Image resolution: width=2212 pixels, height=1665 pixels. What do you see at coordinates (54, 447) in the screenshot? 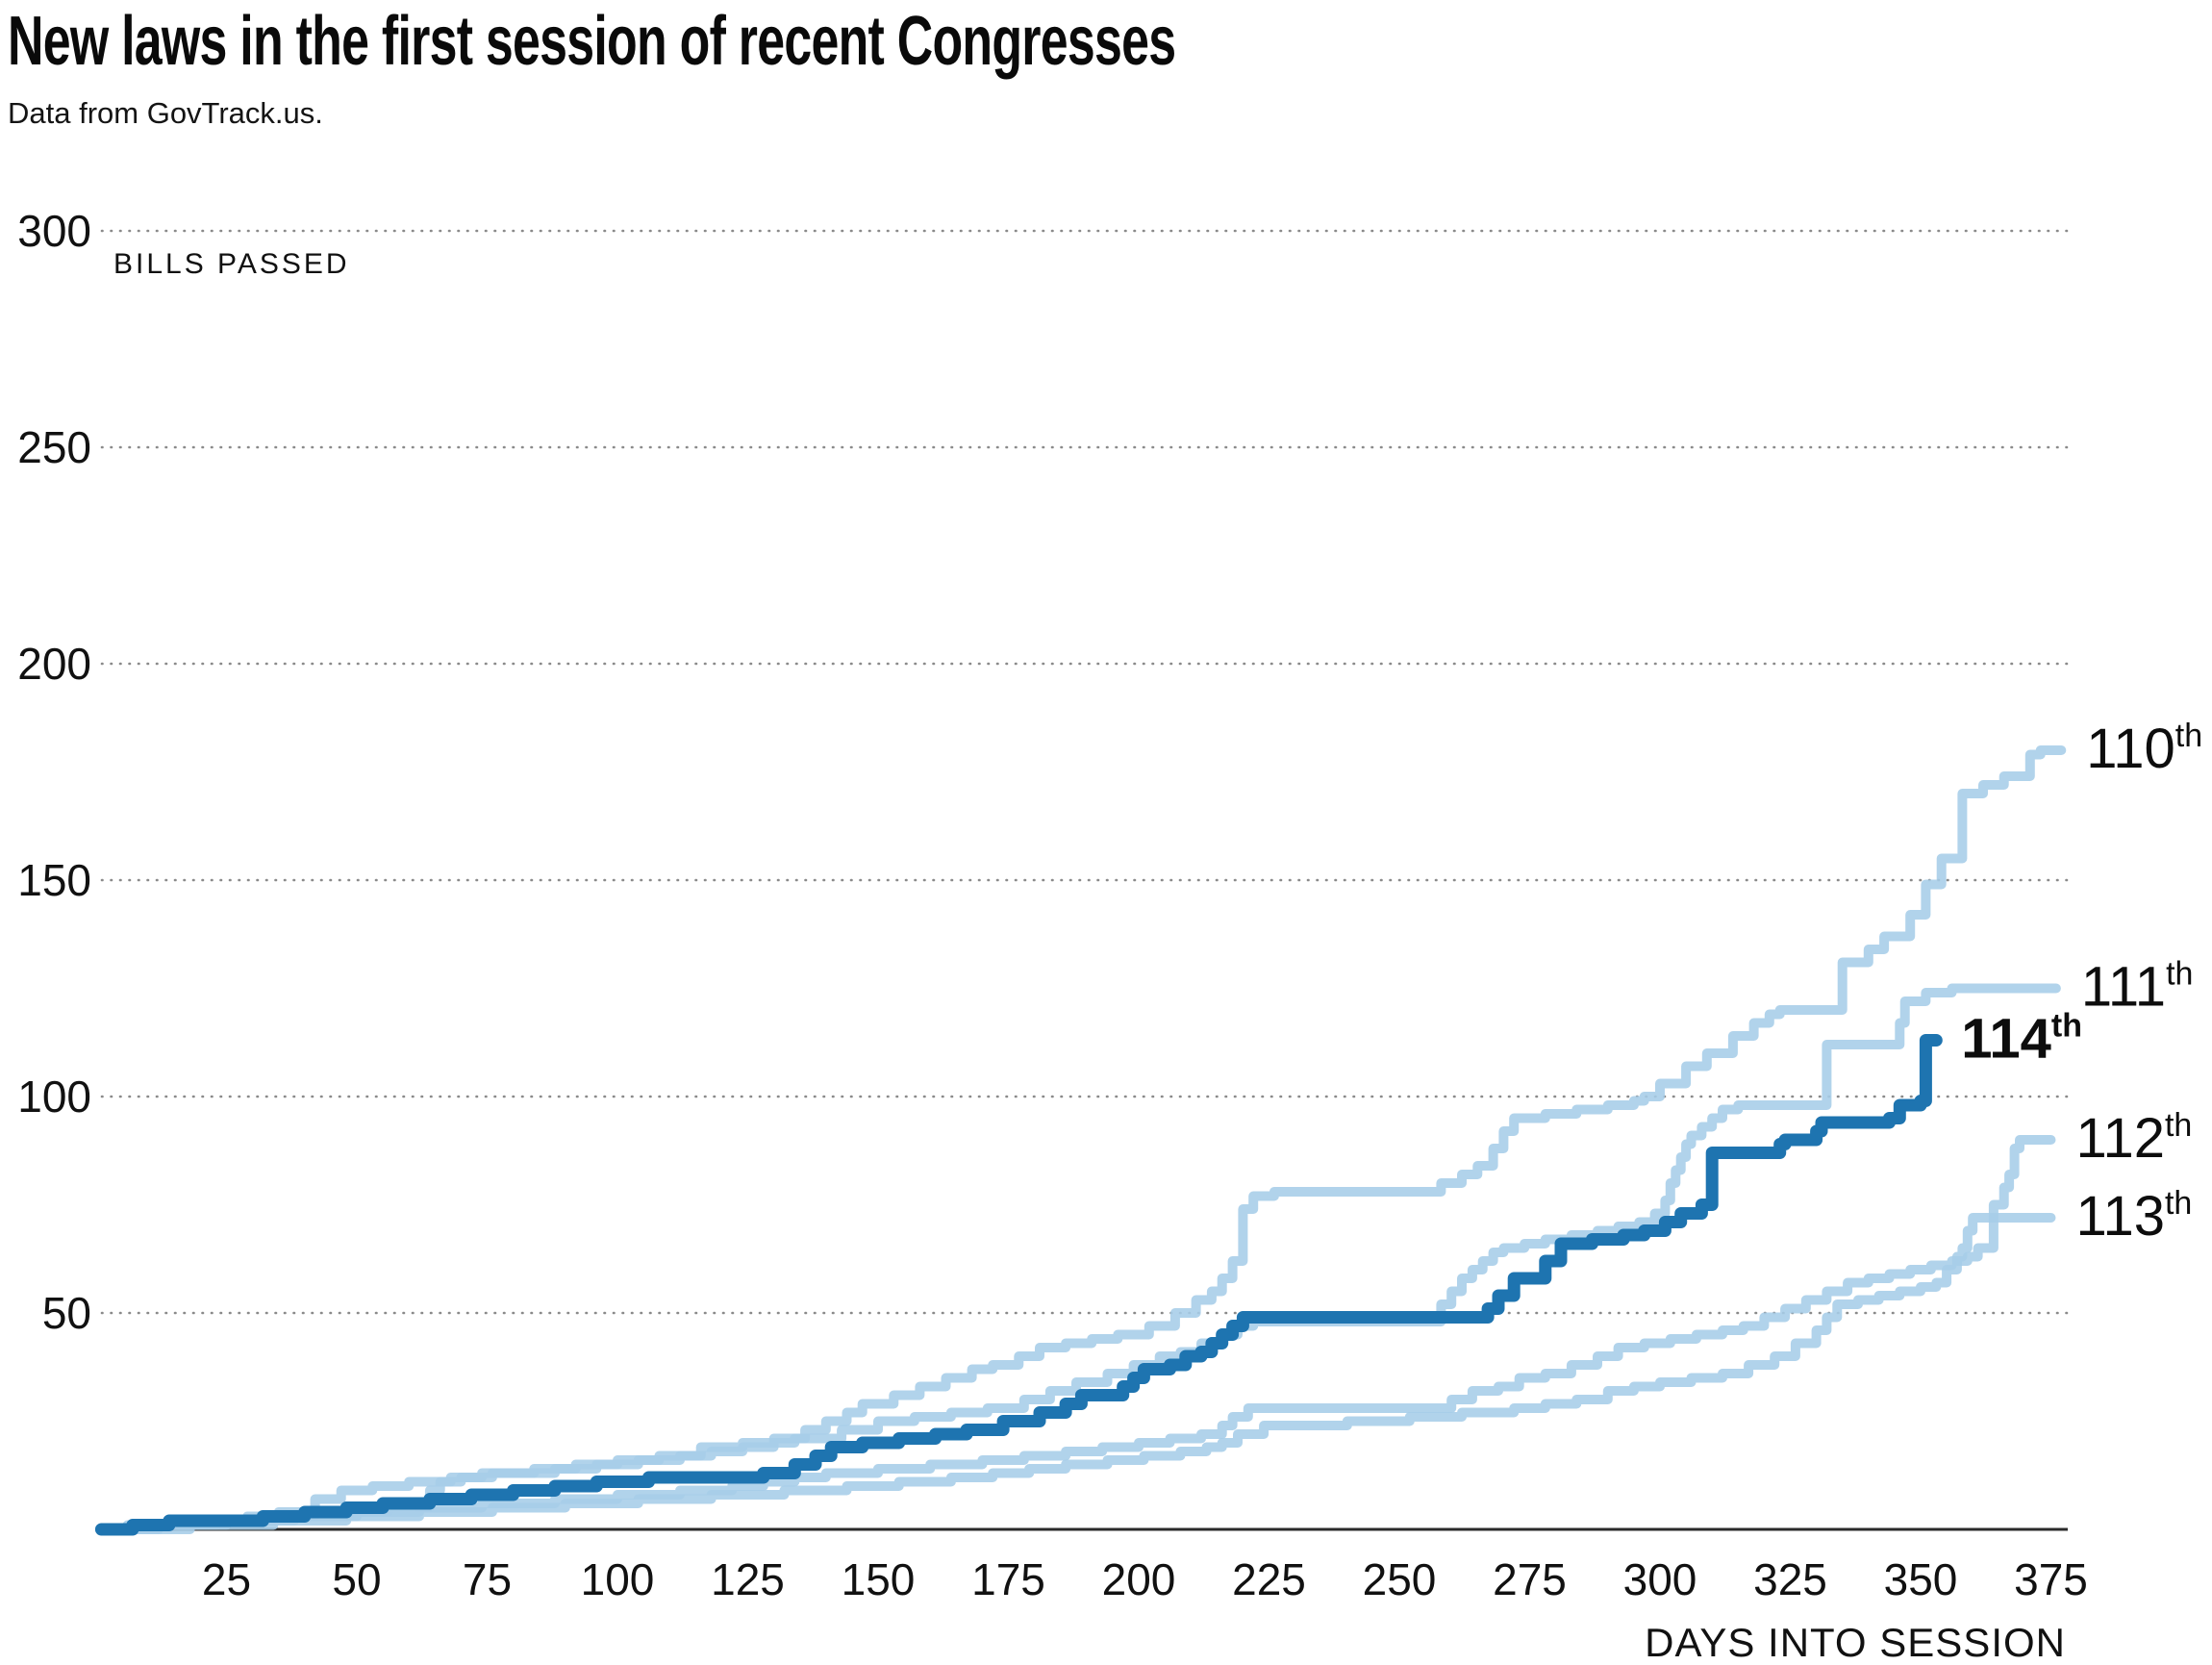
I see `y-tick-label-250: 250` at bounding box center [54, 447].